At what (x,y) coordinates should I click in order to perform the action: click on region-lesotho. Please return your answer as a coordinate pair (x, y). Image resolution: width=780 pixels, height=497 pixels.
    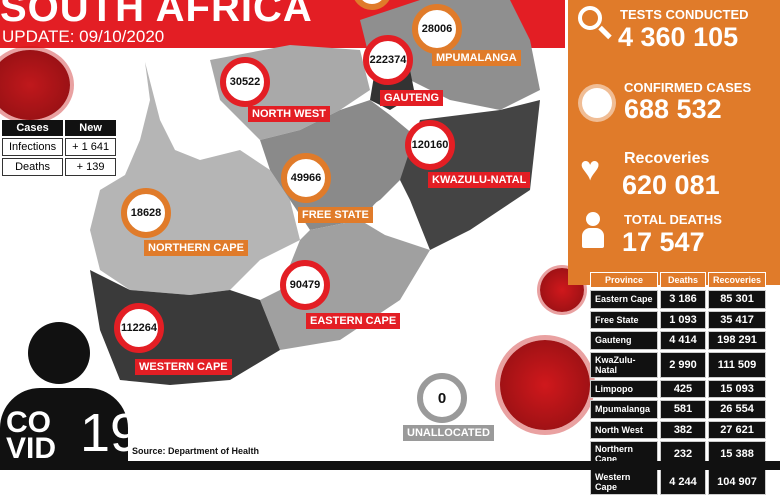
    Looking at the image, I should click on (392, 215).